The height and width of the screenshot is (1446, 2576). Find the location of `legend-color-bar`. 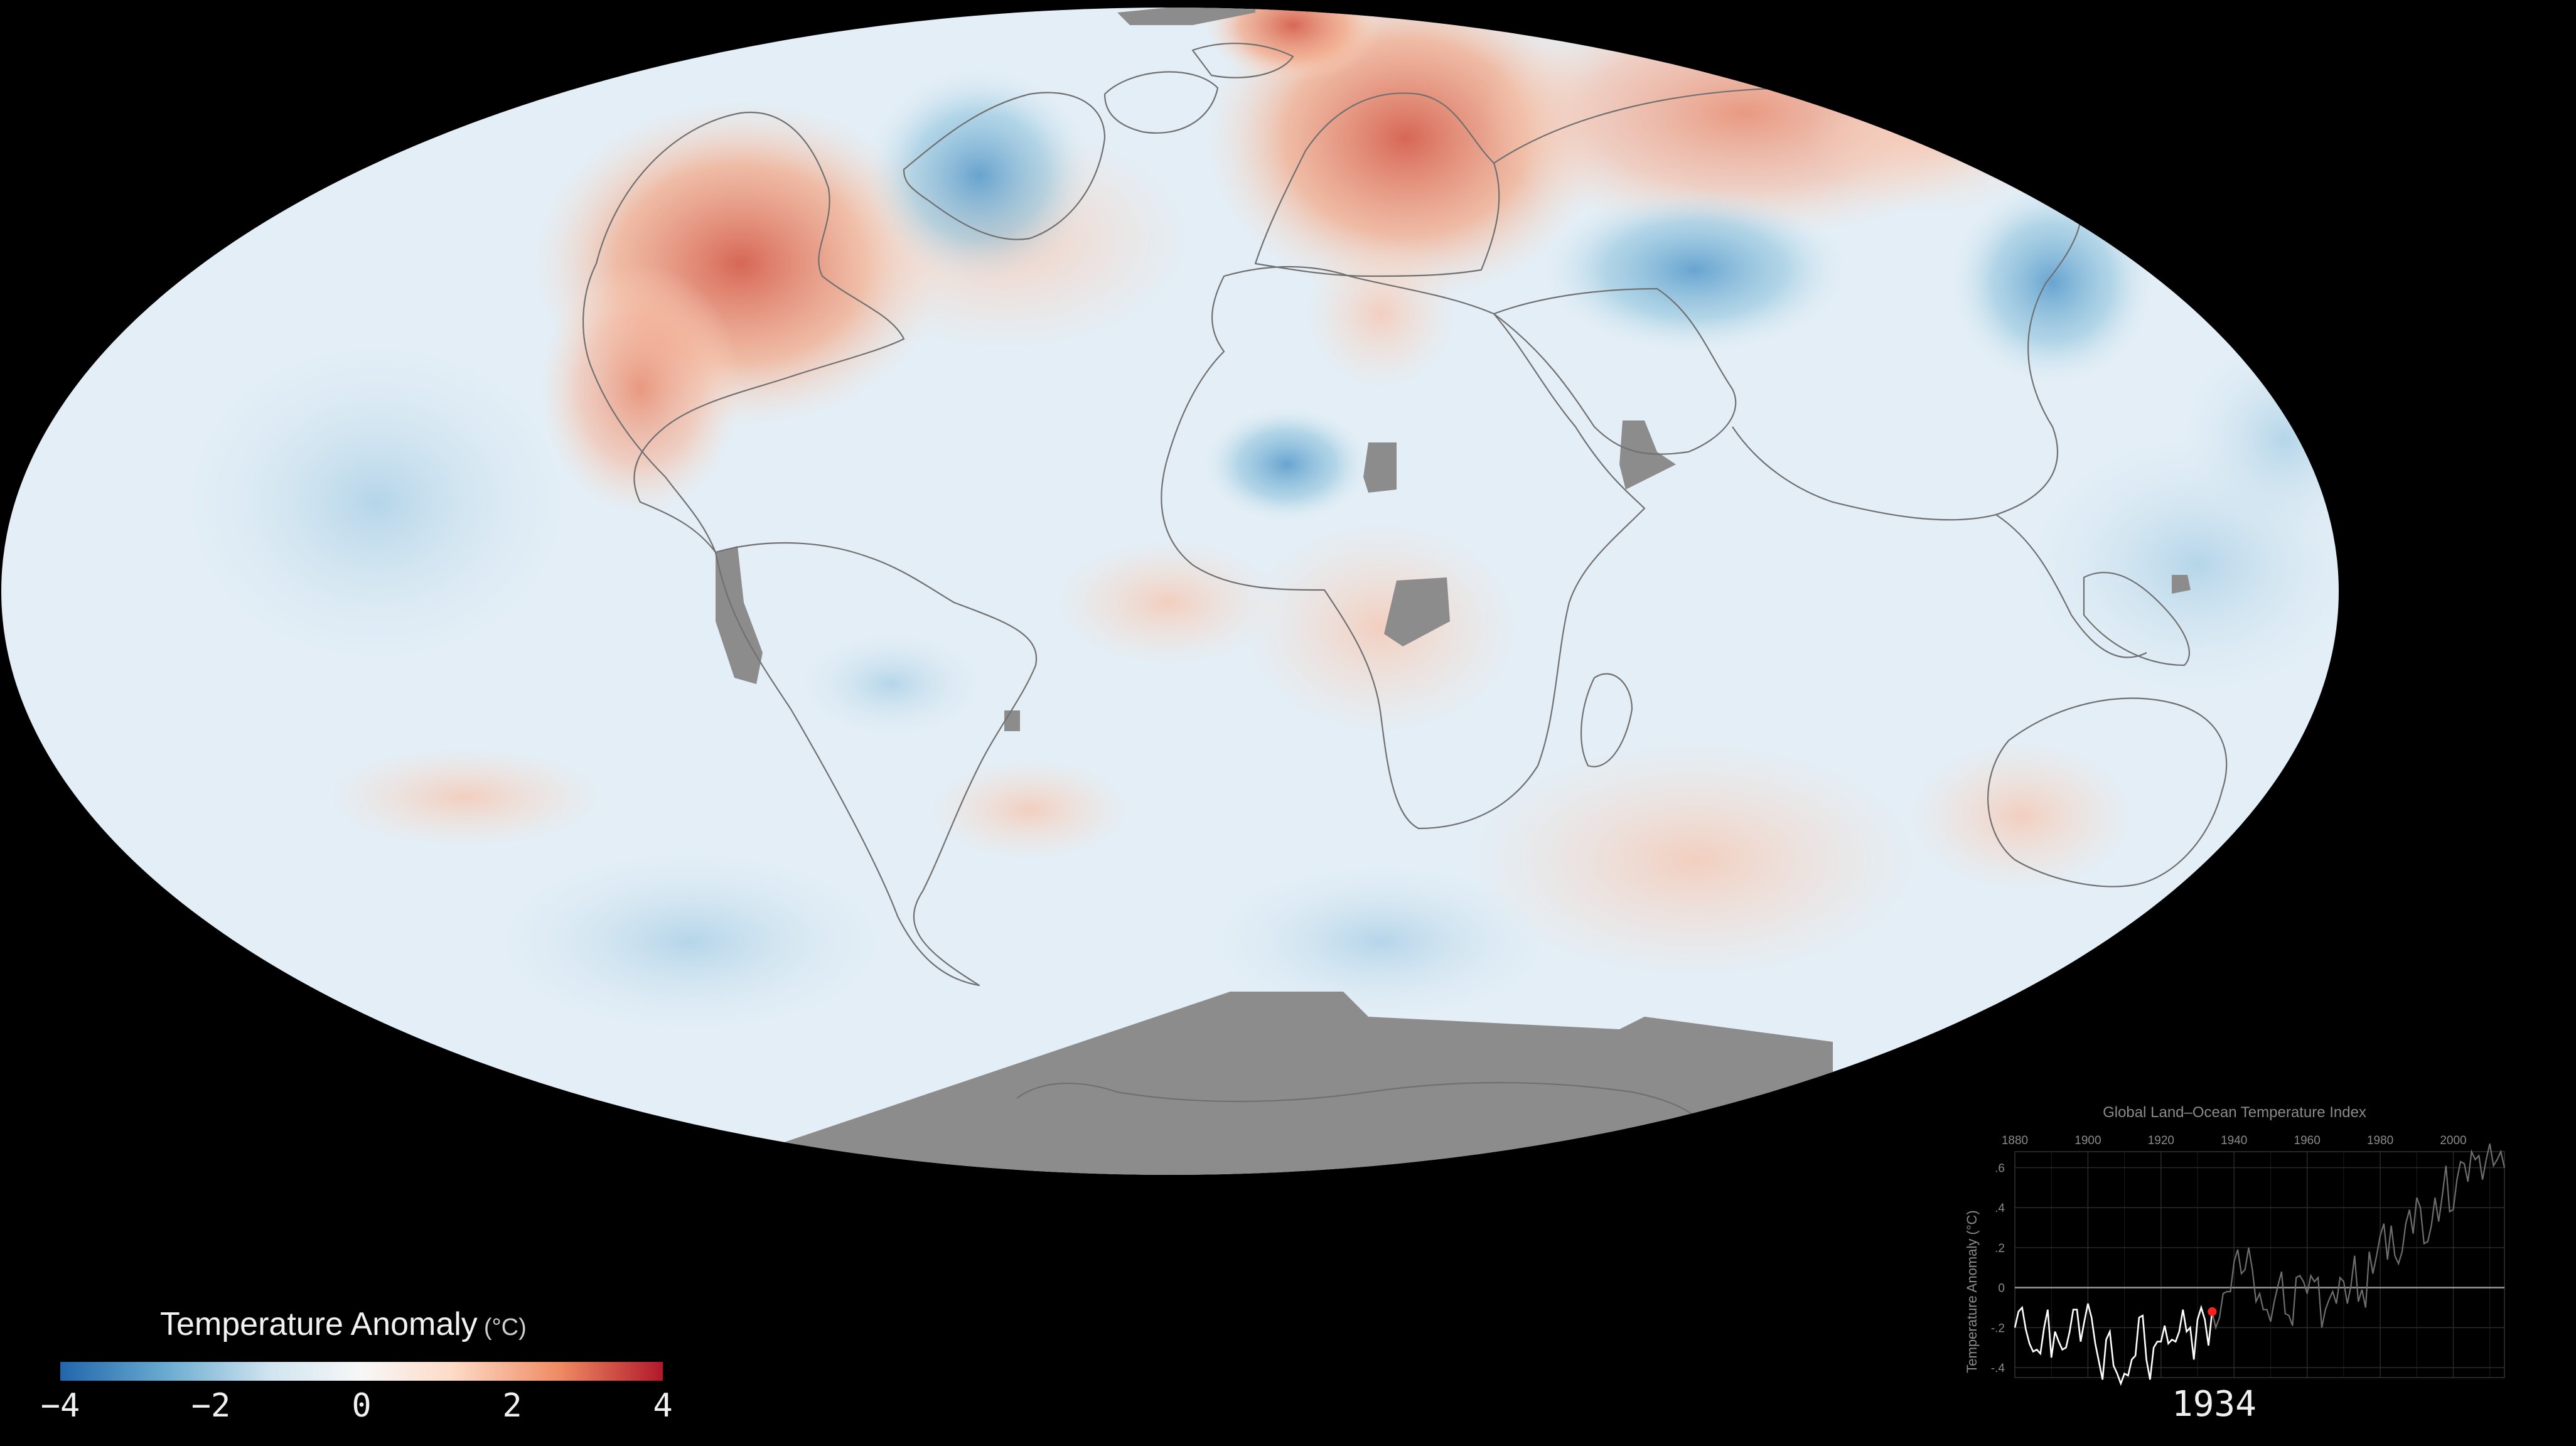

legend-color-bar is located at coordinates (361, 1371).